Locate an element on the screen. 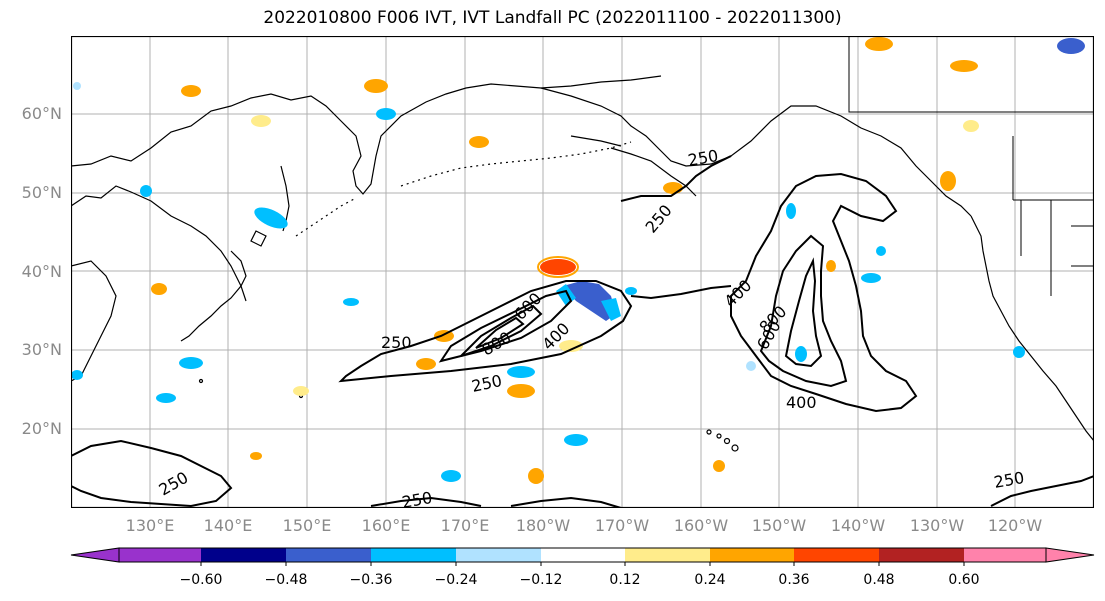  colorbar-tick-label: −0.12 is located at coordinates (541, 580).